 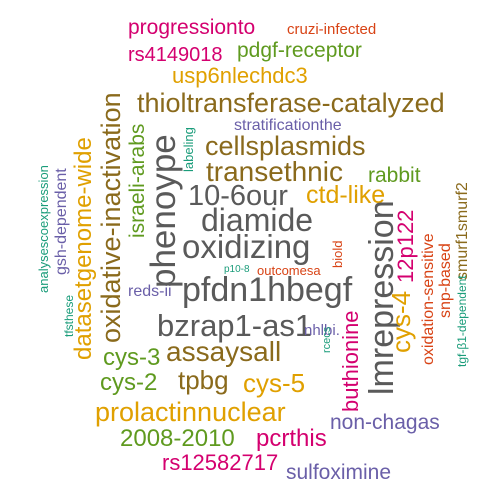 I want to click on word-oxidizing: oxidizing, so click(x=246, y=246).